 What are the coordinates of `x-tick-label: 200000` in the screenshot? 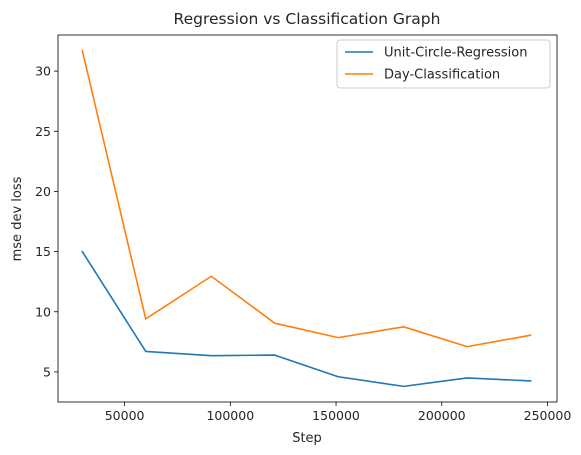 It's located at (442, 415).